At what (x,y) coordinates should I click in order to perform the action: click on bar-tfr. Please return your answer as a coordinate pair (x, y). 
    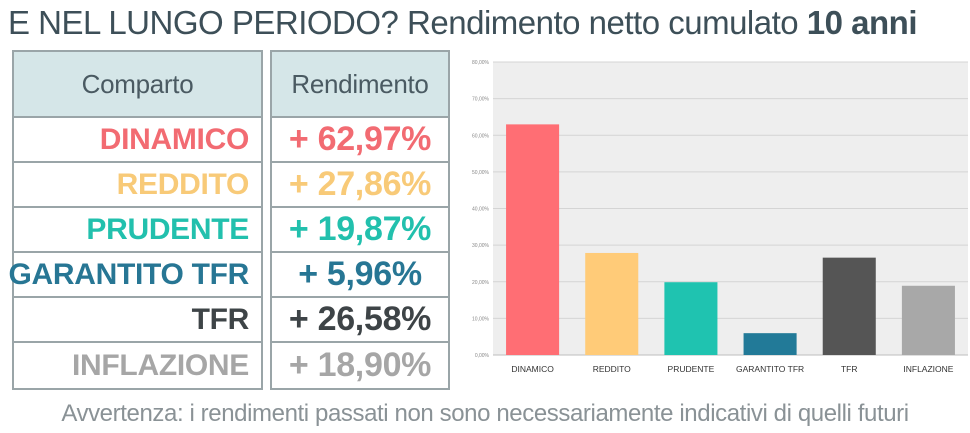
    Looking at the image, I should click on (849, 306).